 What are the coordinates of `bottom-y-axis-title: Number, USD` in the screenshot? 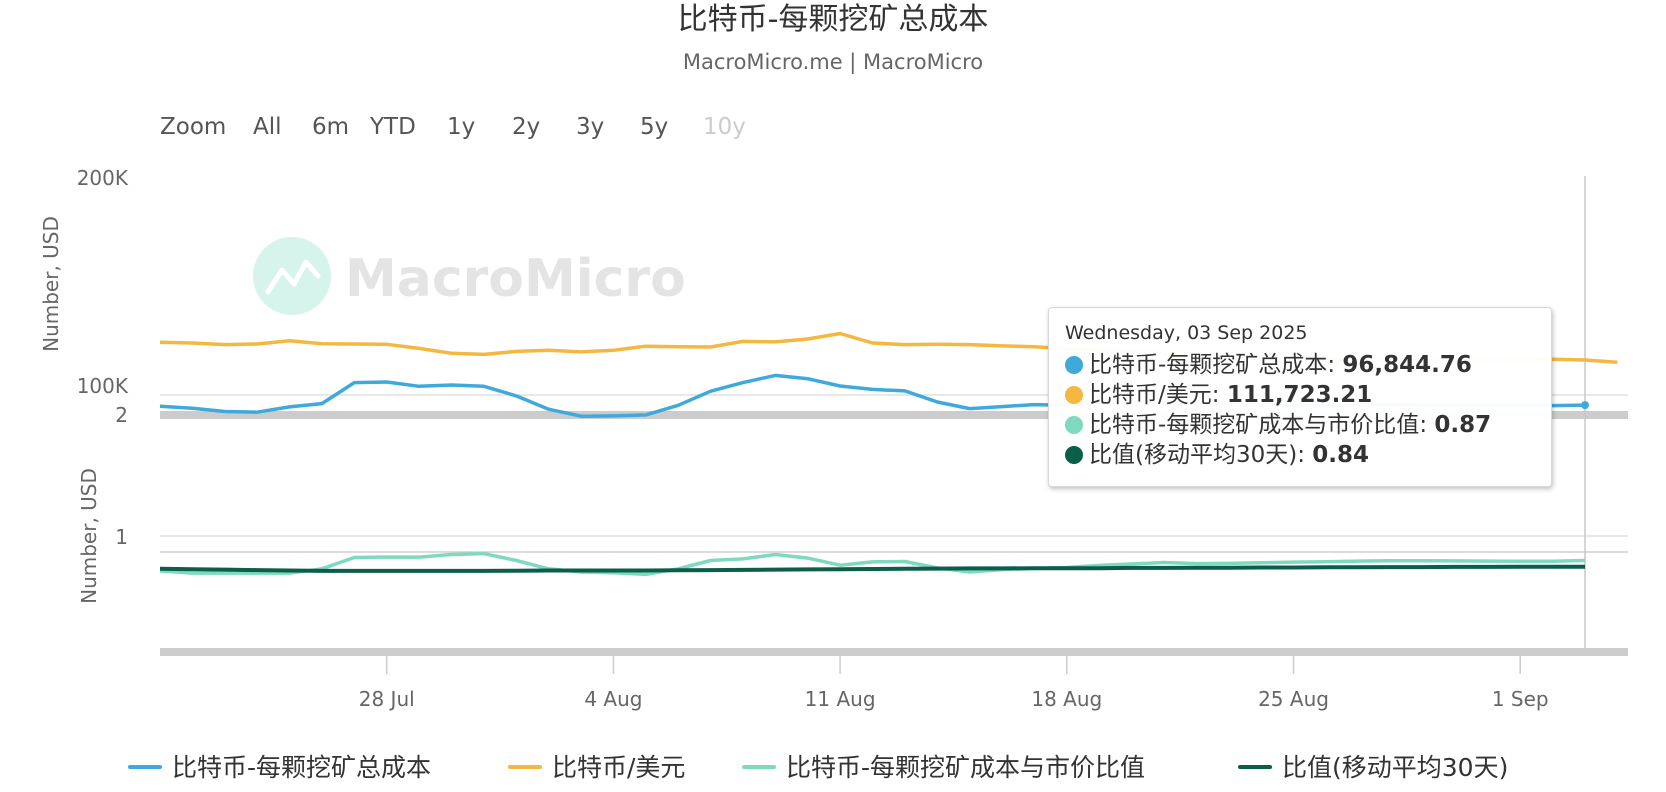 It's located at (89, 536).